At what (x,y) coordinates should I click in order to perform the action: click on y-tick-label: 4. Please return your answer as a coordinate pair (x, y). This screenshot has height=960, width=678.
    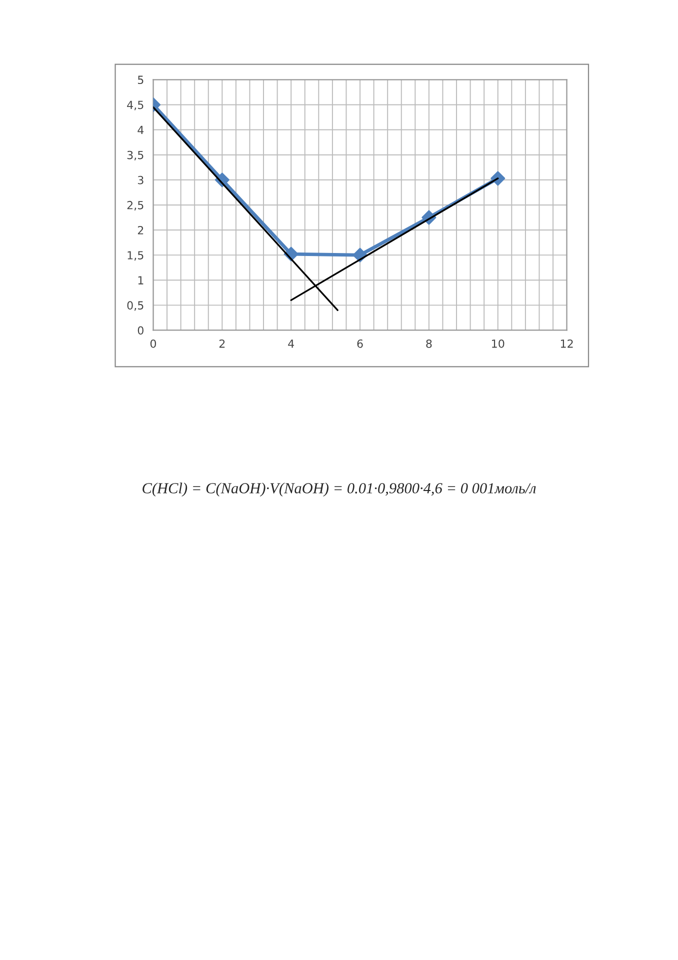
    Looking at the image, I should click on (141, 130).